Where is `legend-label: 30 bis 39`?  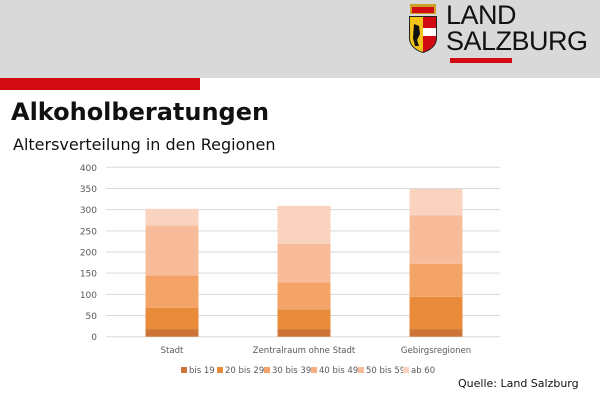 legend-label: 30 bis 39 is located at coordinates (291, 371).